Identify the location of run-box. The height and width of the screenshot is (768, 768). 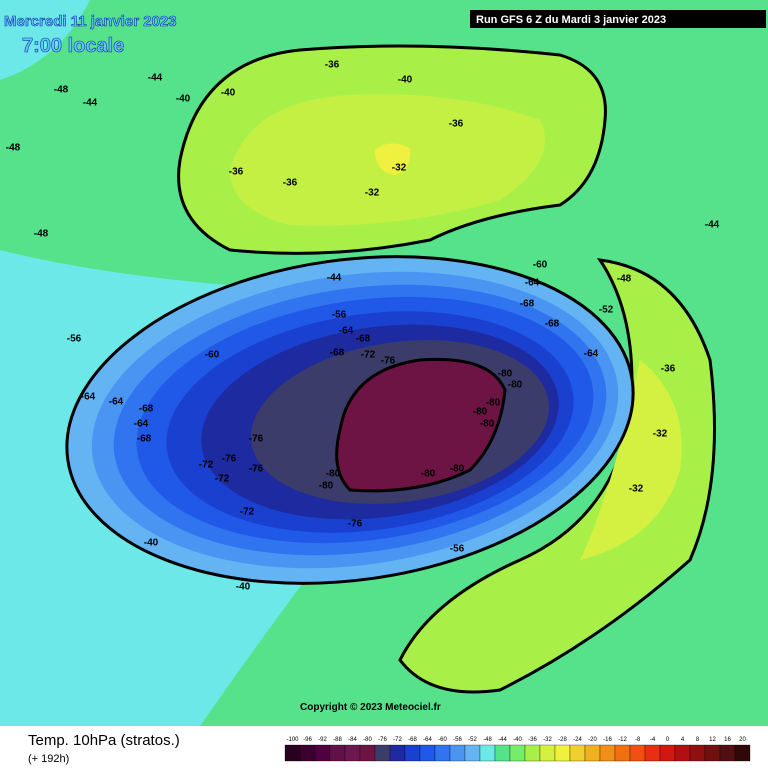
(618, 19).